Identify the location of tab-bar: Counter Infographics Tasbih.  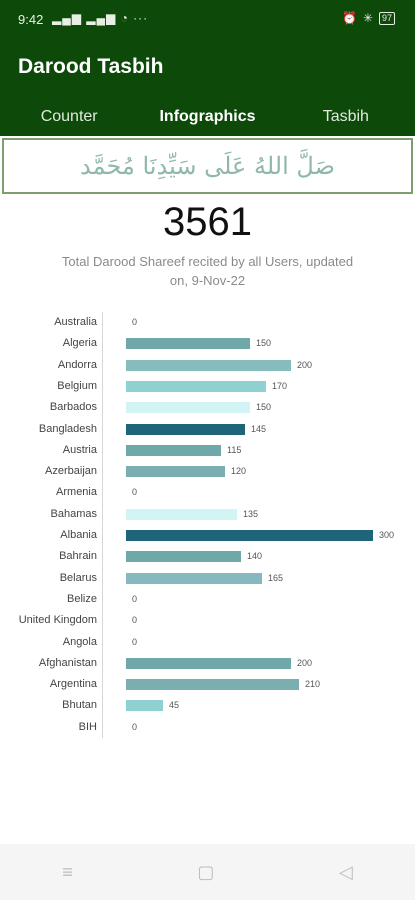
(207, 119).